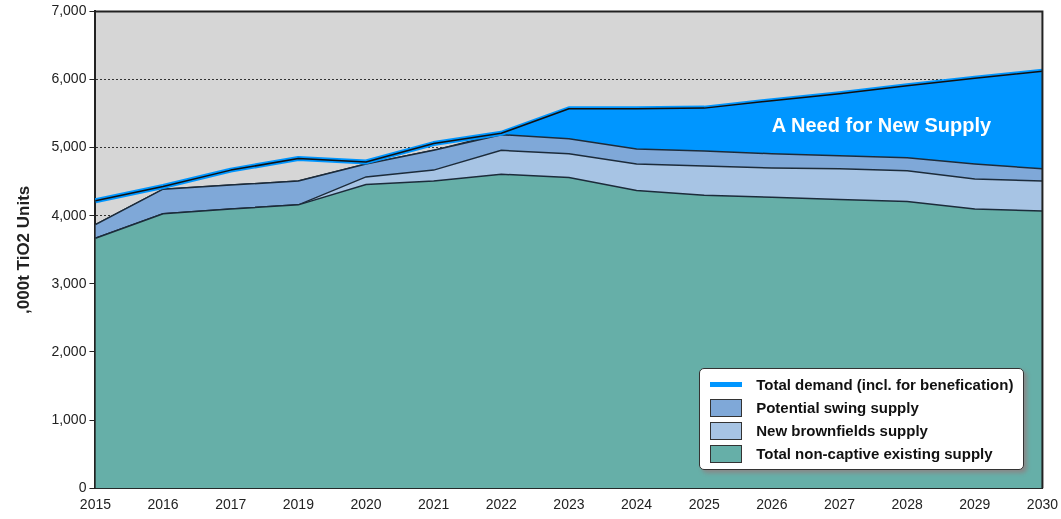 Image resolution: width=1061 pixels, height=519 pixels. I want to click on annotation: A Need for New Supply, so click(881, 125).